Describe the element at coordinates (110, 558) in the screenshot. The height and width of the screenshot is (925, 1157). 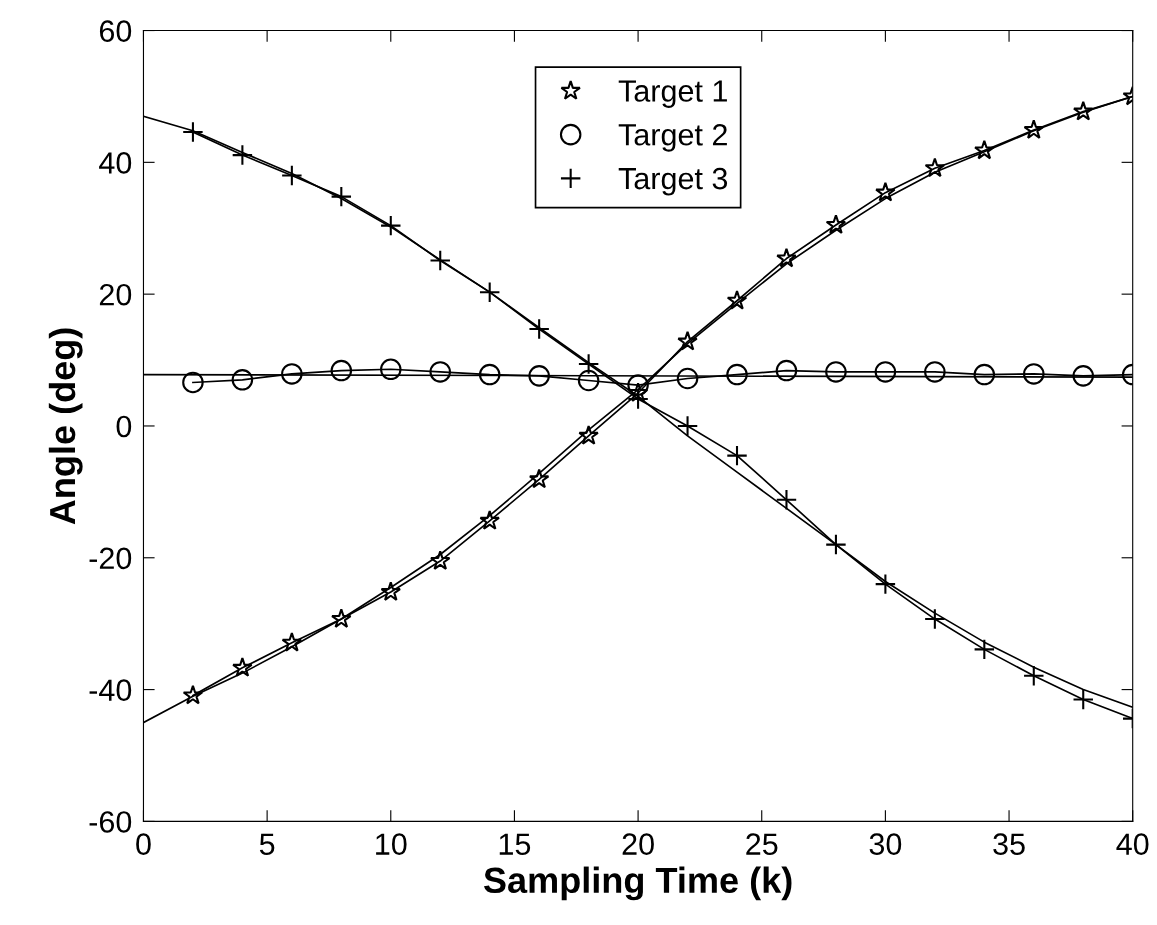
I see `y-tick-label: -20` at that location.